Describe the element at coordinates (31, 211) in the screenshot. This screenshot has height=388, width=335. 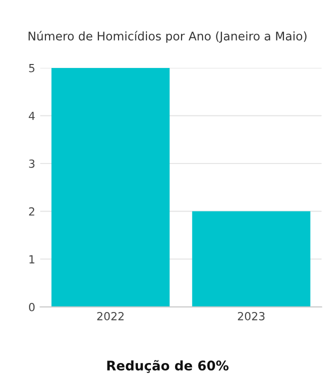
I see `y-tick-label: 2` at that location.